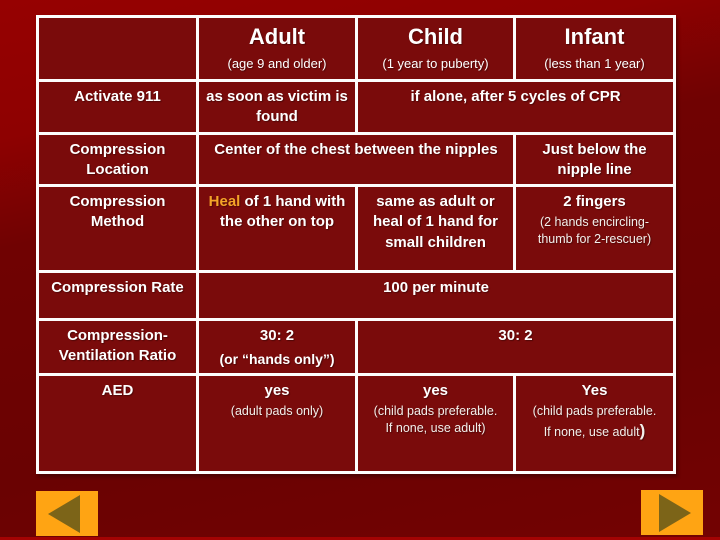 The width and height of the screenshot is (720, 540). Describe the element at coordinates (435, 411) in the screenshot. I see `aed-child-note-line1: (child pads preferable.` at that location.